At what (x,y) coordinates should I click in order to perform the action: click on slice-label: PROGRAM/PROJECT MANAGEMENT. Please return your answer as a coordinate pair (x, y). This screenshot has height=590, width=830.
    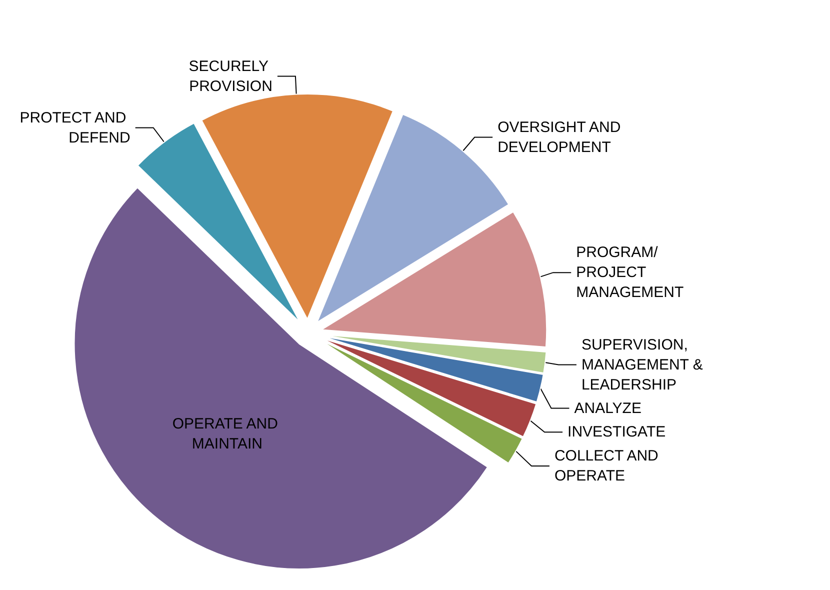
    Looking at the image, I should click on (630, 273).